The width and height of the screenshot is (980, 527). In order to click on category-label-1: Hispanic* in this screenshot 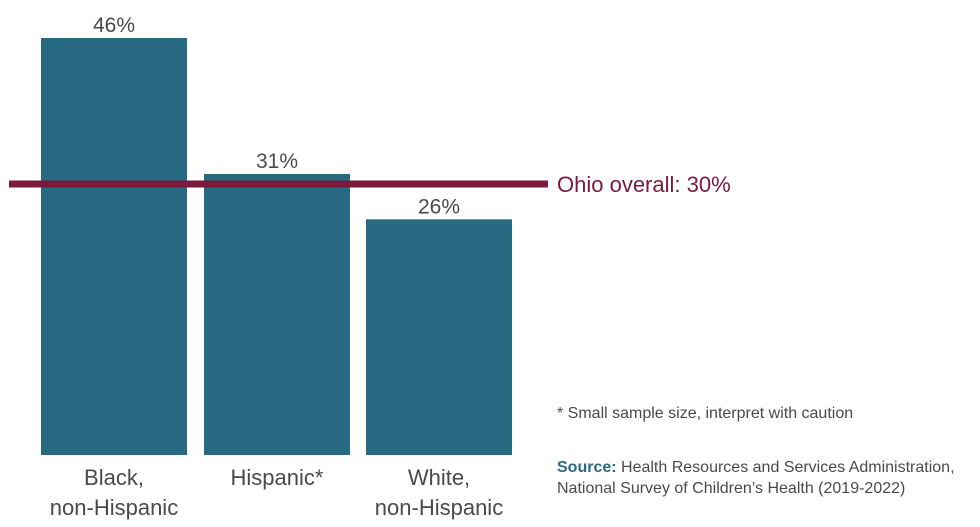, I will do `click(277, 477)`.